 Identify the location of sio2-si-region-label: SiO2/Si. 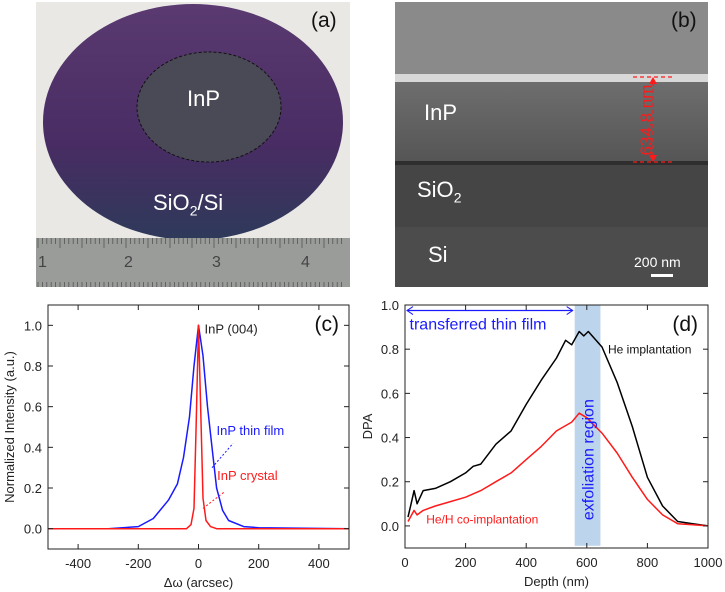
(188, 204).